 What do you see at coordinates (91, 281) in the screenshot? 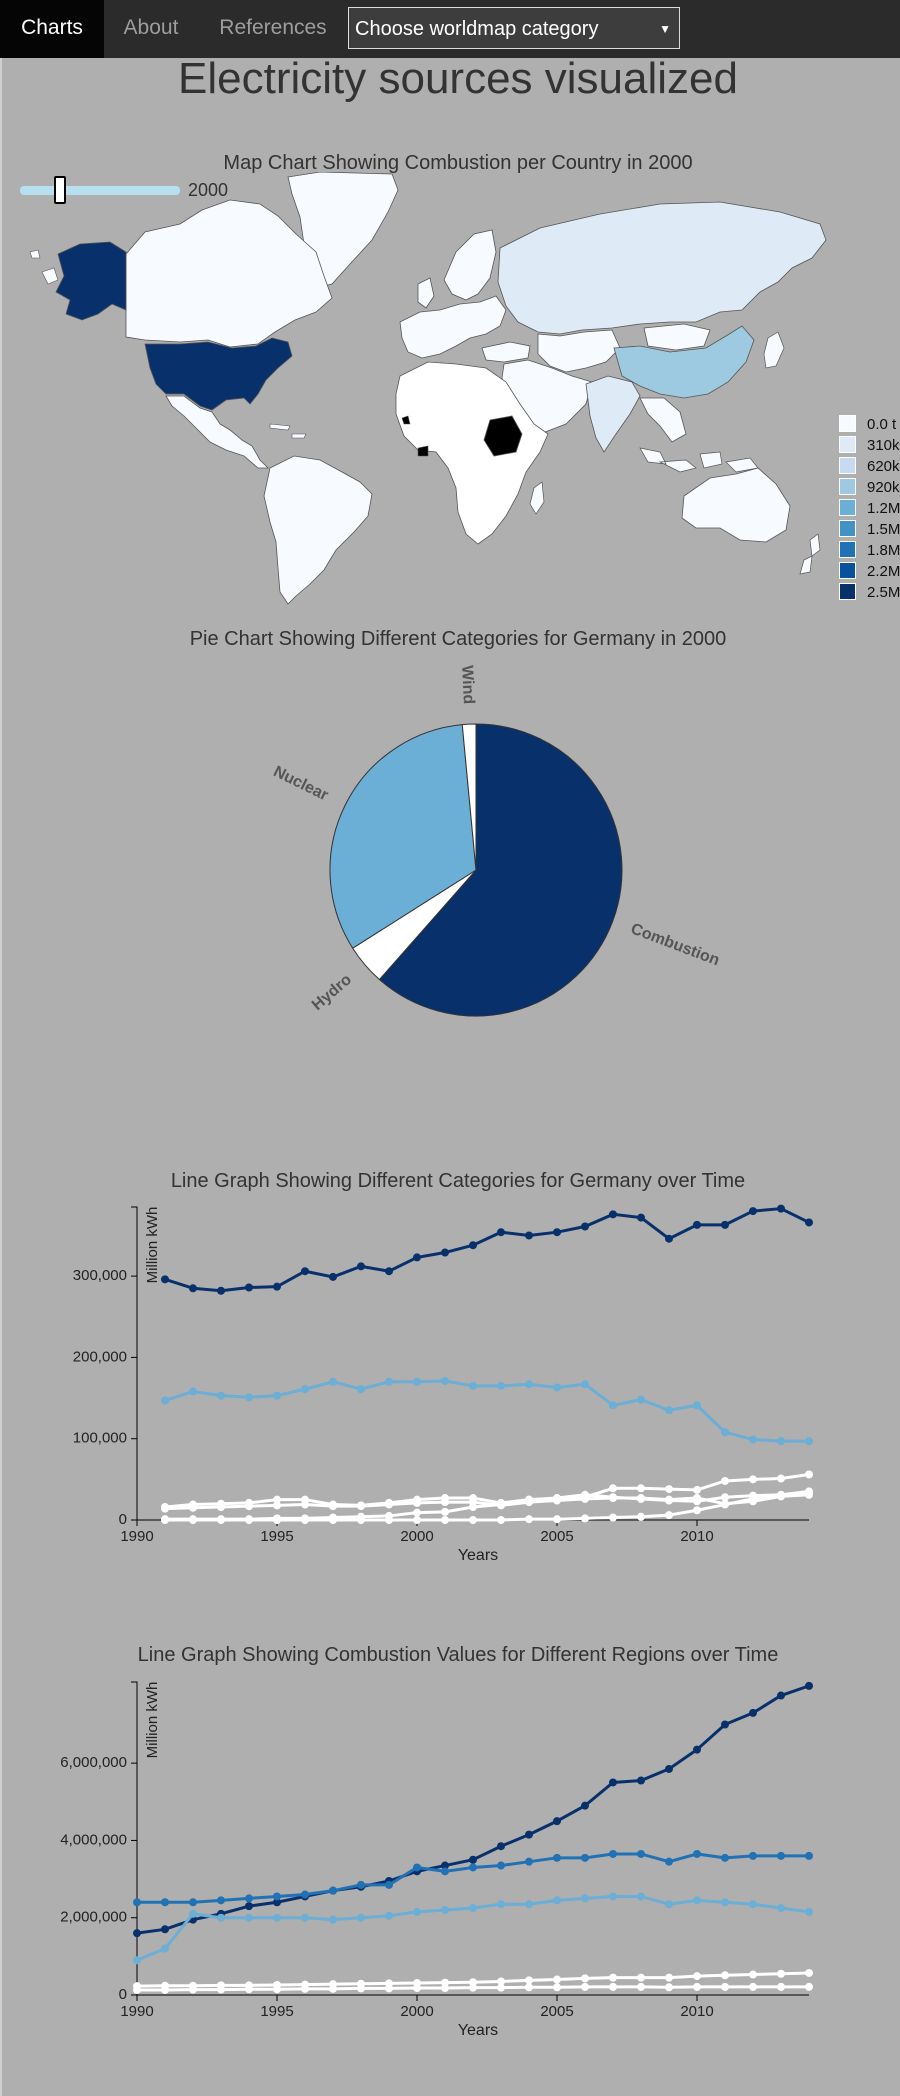
I see `country-alaska` at bounding box center [91, 281].